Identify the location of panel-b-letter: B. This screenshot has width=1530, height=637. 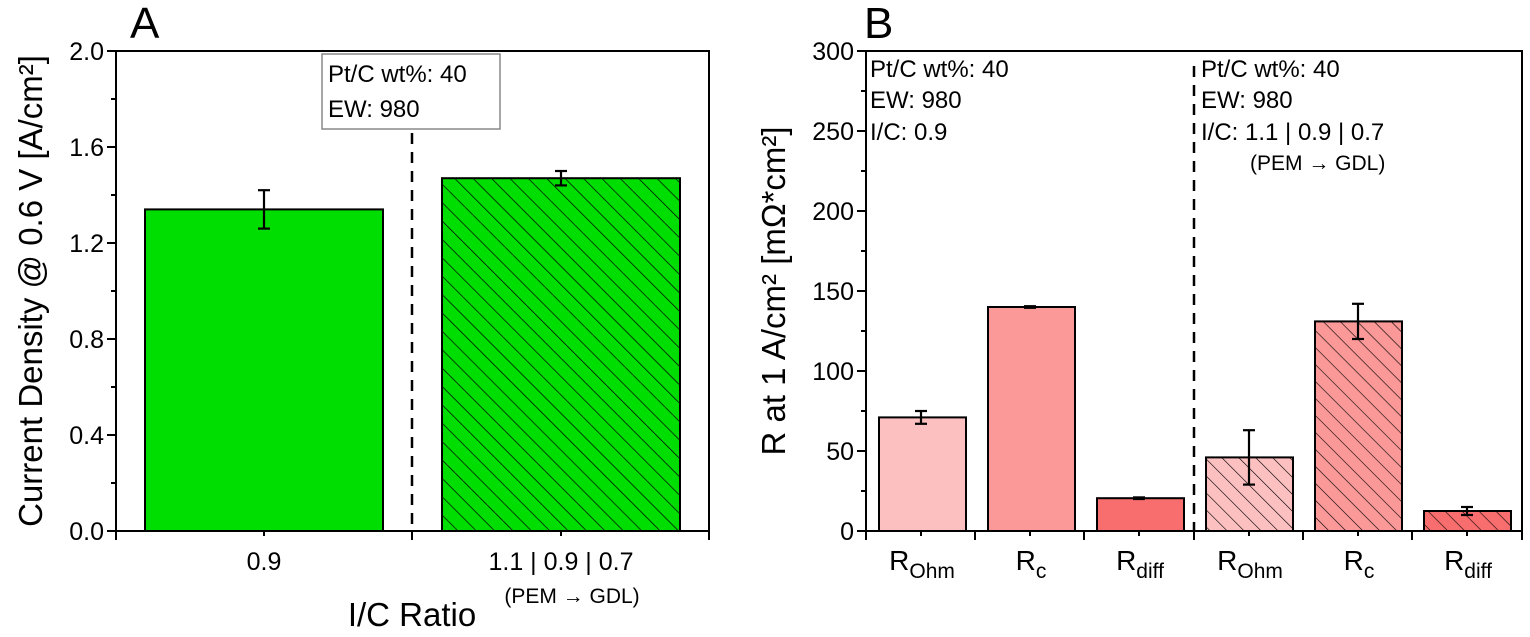
(878, 24).